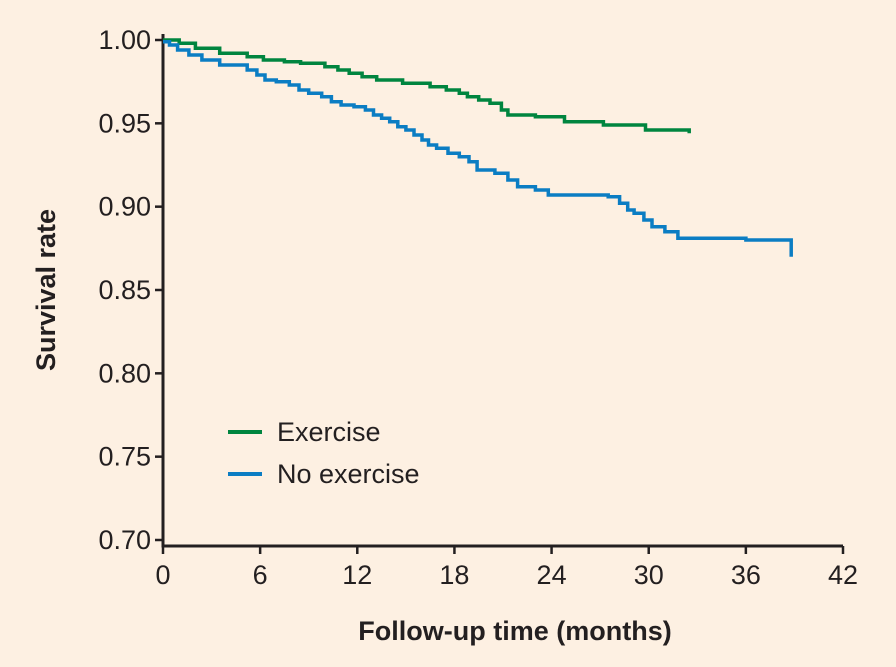  Describe the element at coordinates (124, 207) in the screenshot. I see `y-tick-label: 0.90` at that location.